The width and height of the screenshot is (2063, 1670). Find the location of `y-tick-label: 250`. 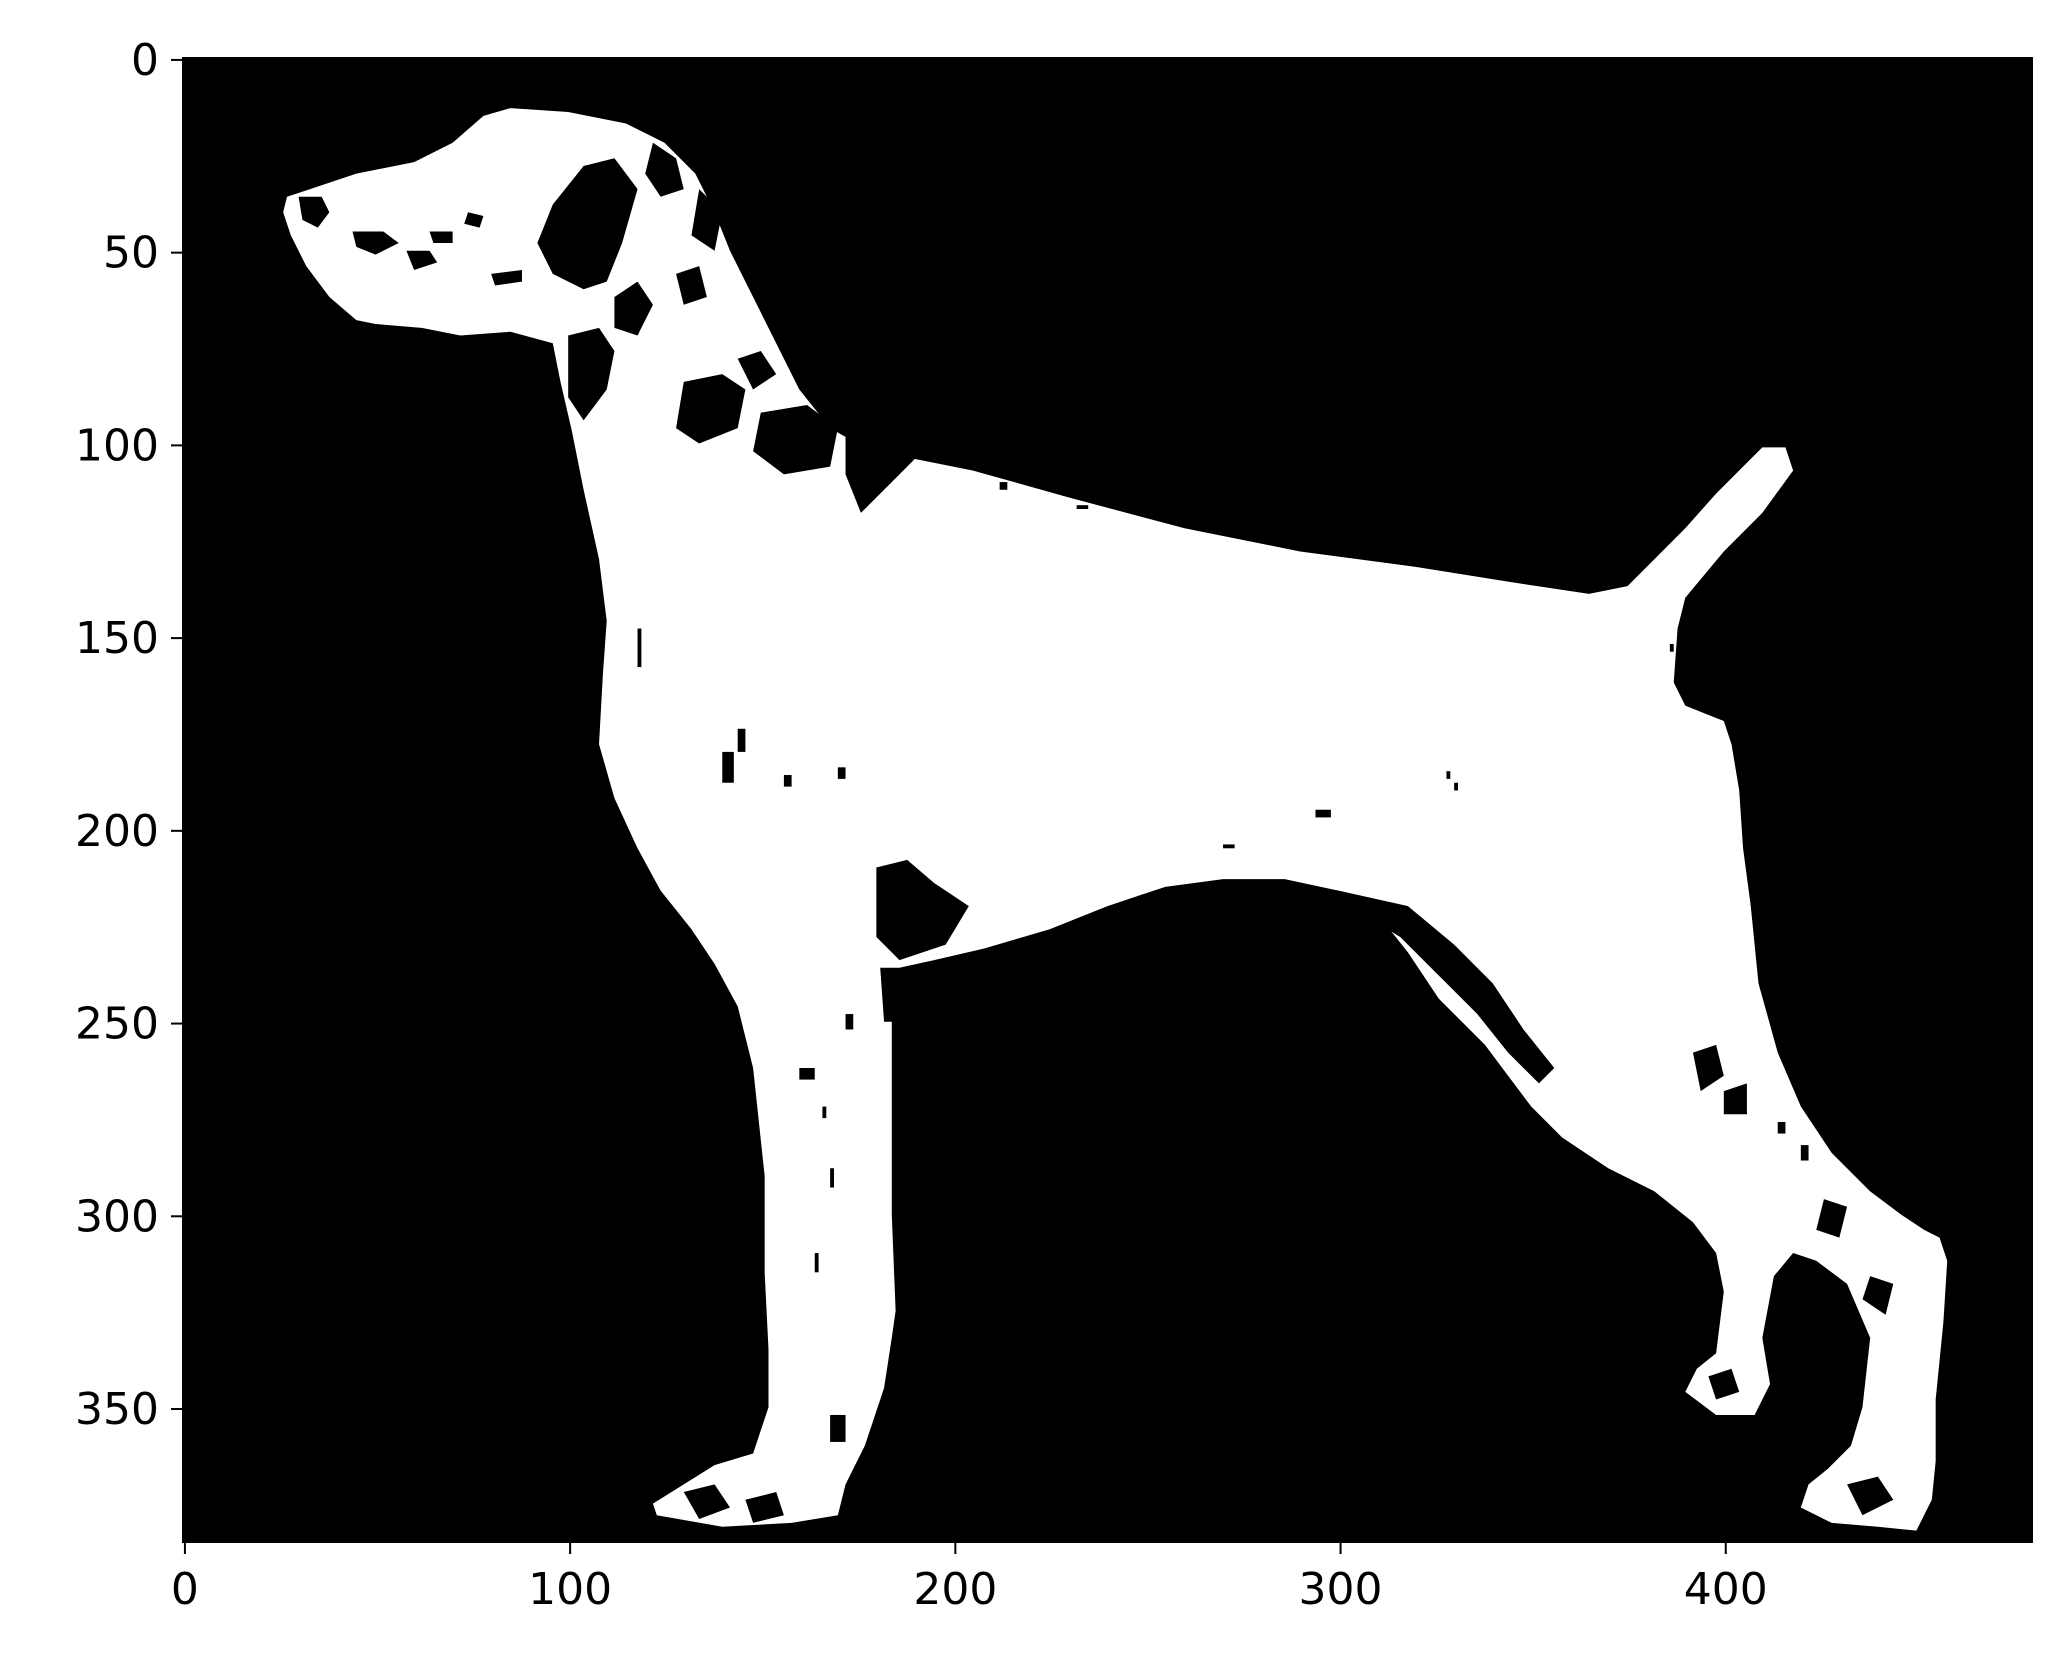

y-tick-label: 250 is located at coordinates (117, 1024).